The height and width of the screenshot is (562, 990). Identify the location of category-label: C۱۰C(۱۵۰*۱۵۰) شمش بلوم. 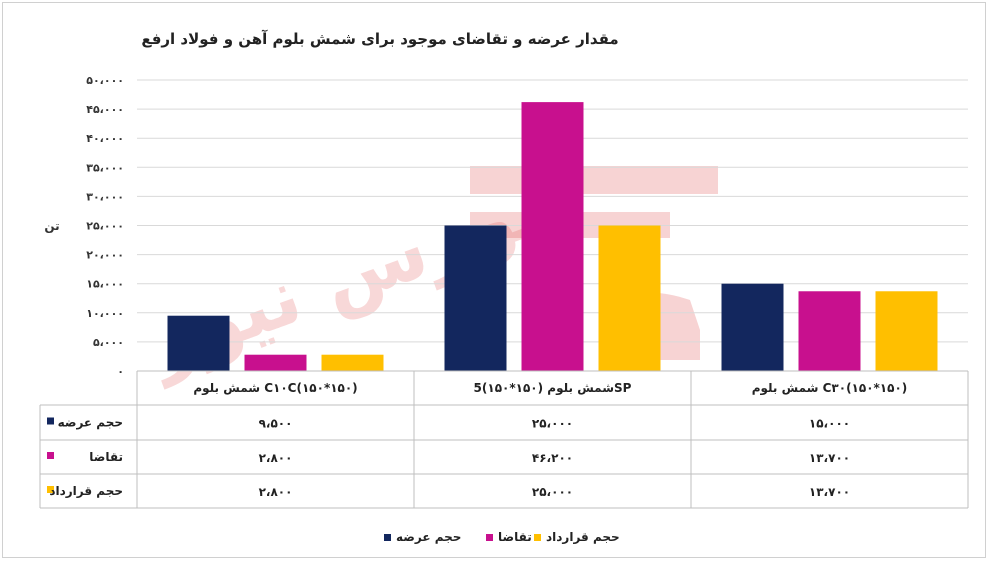
(275, 388).